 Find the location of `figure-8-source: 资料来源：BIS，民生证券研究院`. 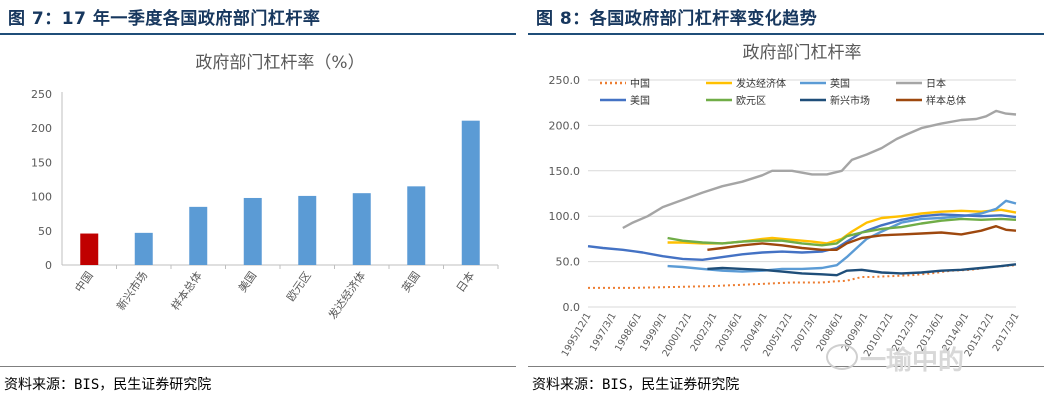

figure-8-source: 资料来源：BIS，民生证券研究院 is located at coordinates (636, 385).